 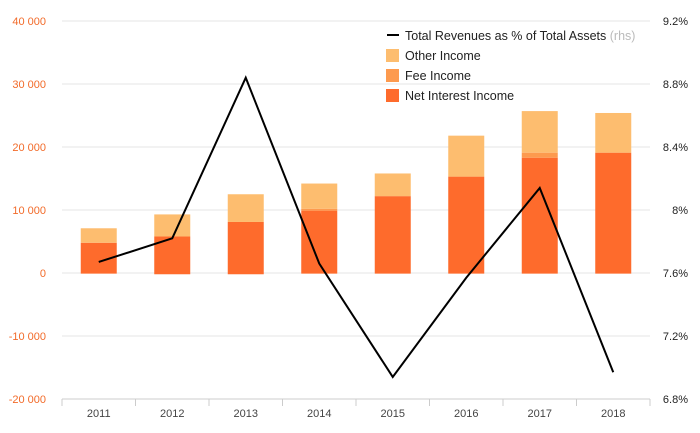 What do you see at coordinates (27, 400) in the screenshot?
I see `y-left-tick-label: -20 000` at bounding box center [27, 400].